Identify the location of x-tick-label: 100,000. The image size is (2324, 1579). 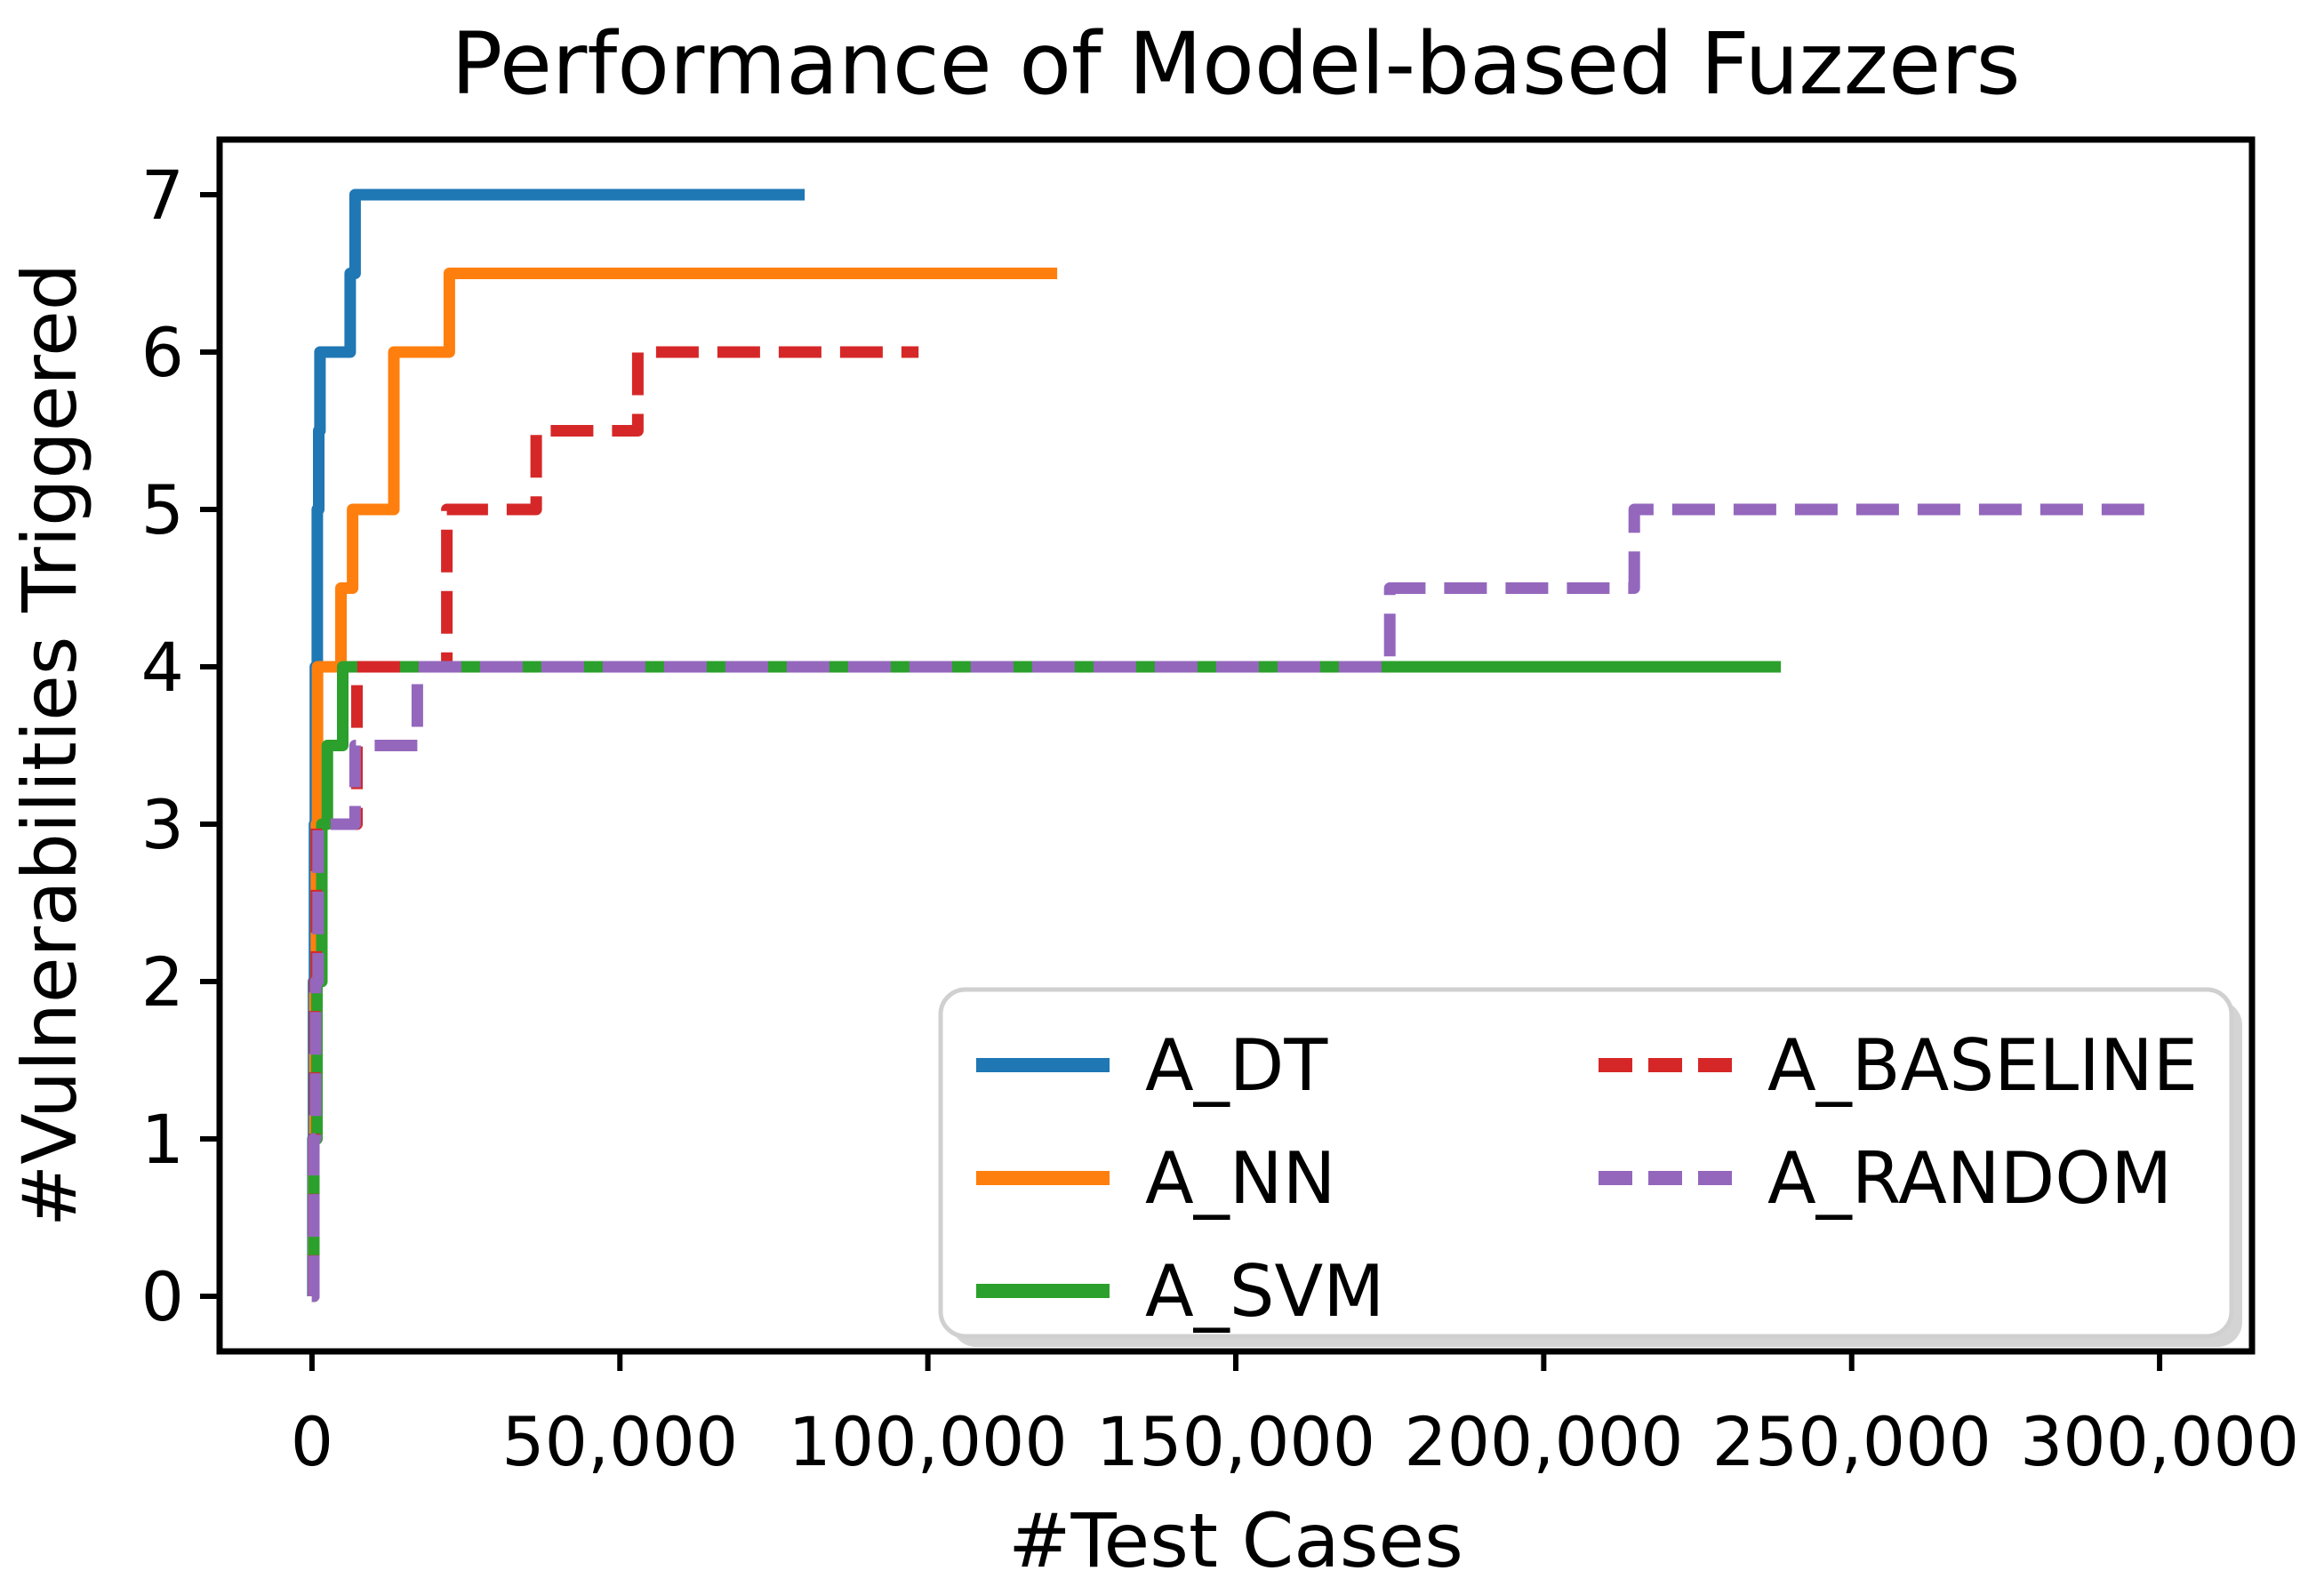
(927, 1441).